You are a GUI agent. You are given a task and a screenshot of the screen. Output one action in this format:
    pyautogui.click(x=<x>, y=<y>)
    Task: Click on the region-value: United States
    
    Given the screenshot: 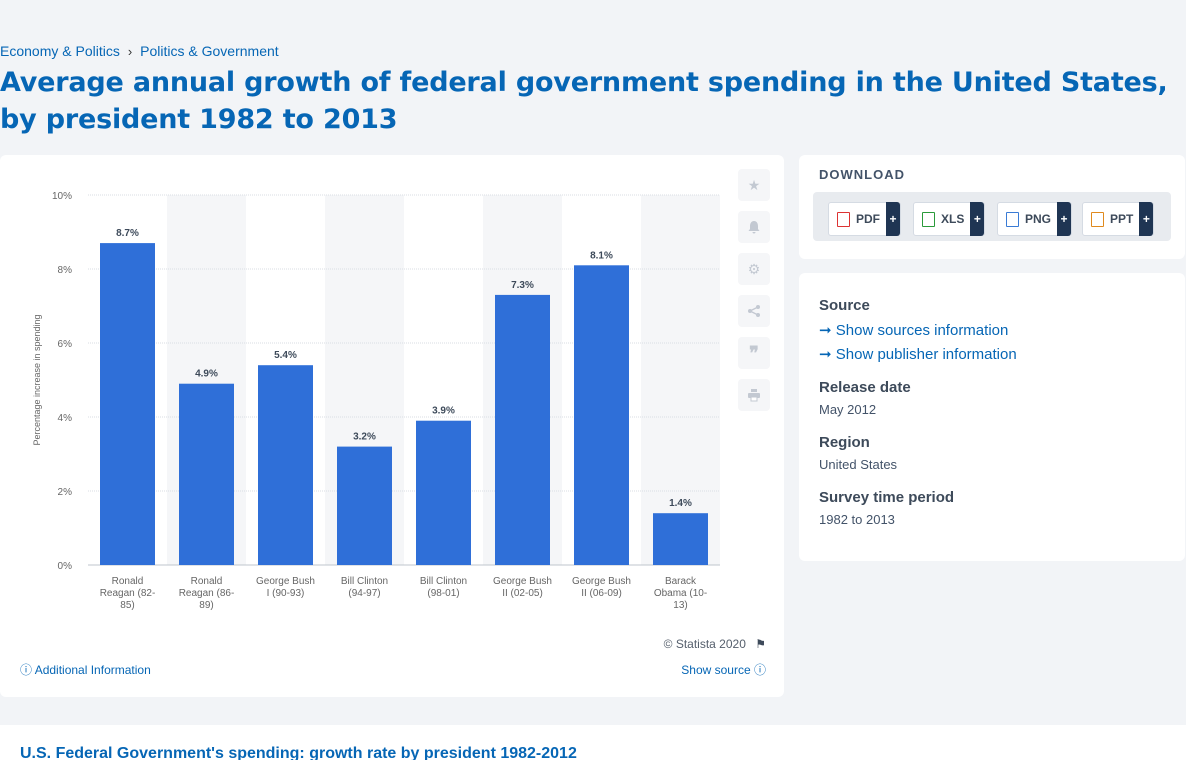 What is the action you would take?
    pyautogui.click(x=858, y=464)
    